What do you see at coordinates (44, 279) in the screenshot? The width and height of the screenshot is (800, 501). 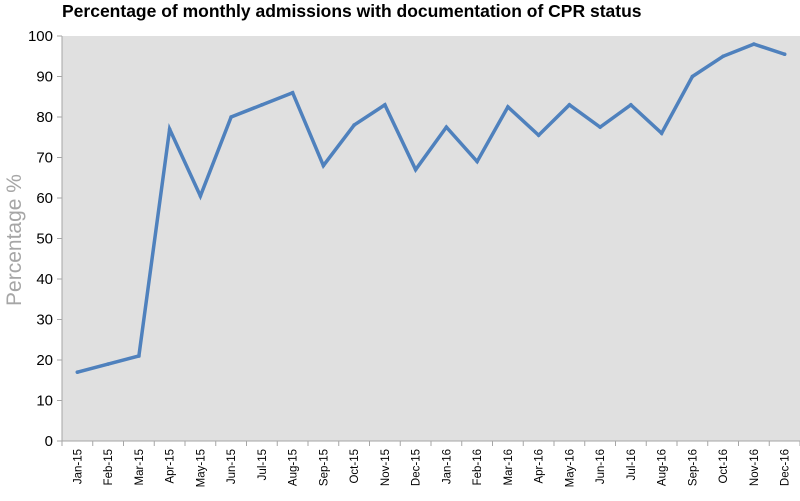 I see `y-tick-label: 40` at bounding box center [44, 279].